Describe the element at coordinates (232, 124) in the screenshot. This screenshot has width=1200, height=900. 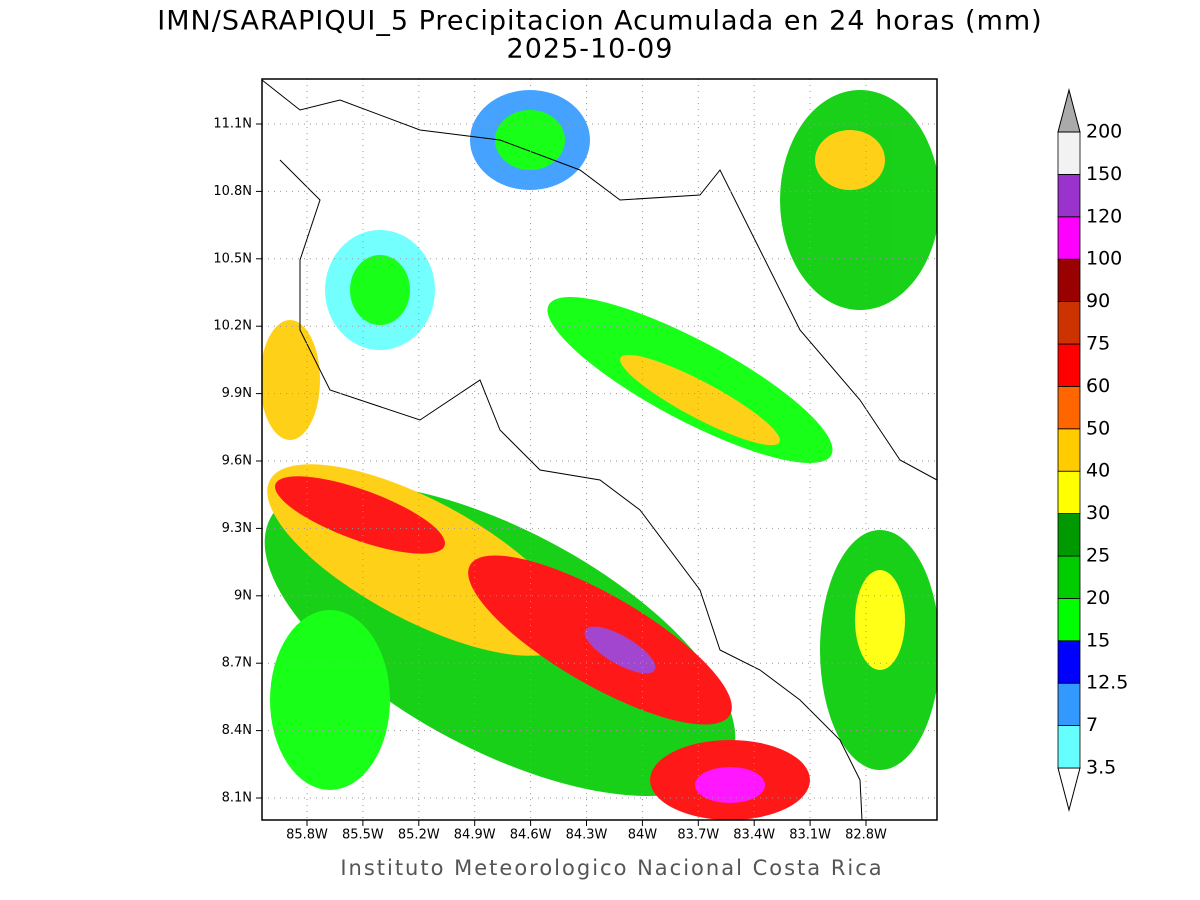
I see `lat-label: 11.1N` at that location.